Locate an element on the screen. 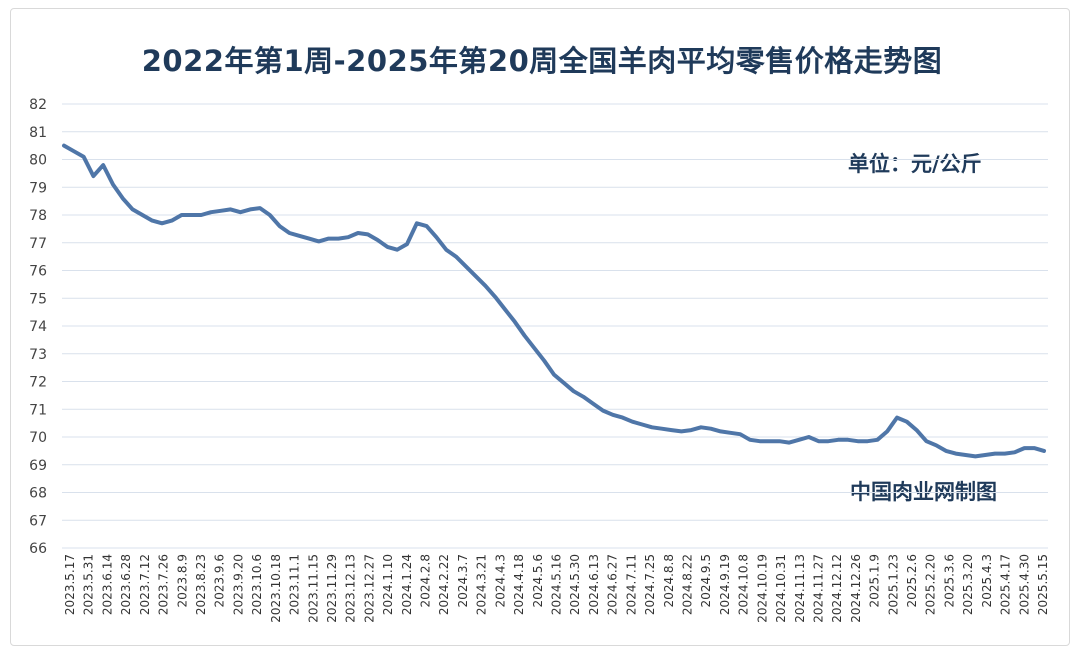 The height and width of the screenshot is (657, 1084). x-tick-label: 2024.11.27 is located at coordinates (818, 588).